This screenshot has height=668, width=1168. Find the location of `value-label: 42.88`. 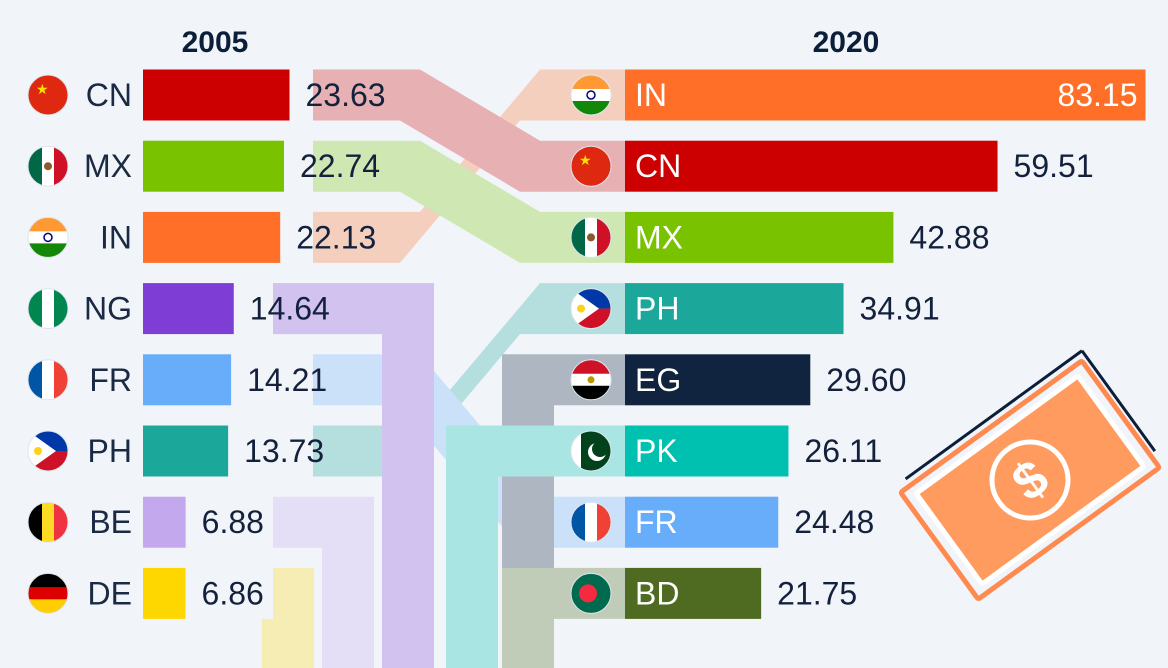

value-label: 42.88 is located at coordinates (949, 237).